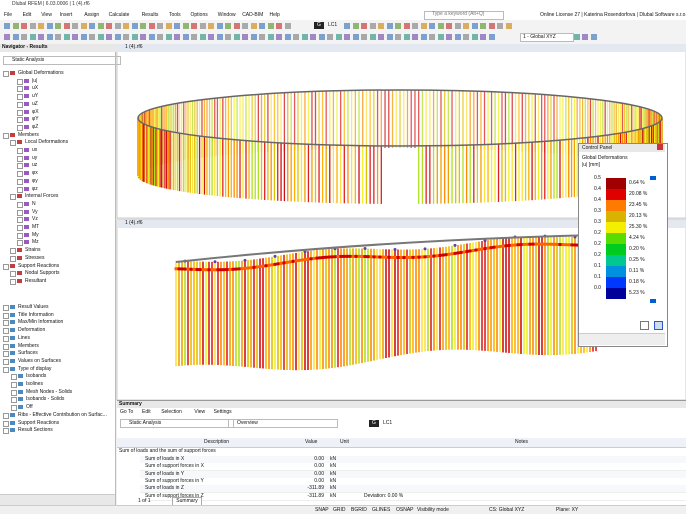 This screenshot has width=686, height=514. Describe the element at coordinates (66, 15) in the screenshot. I see `menu-item: Insert` at that location.